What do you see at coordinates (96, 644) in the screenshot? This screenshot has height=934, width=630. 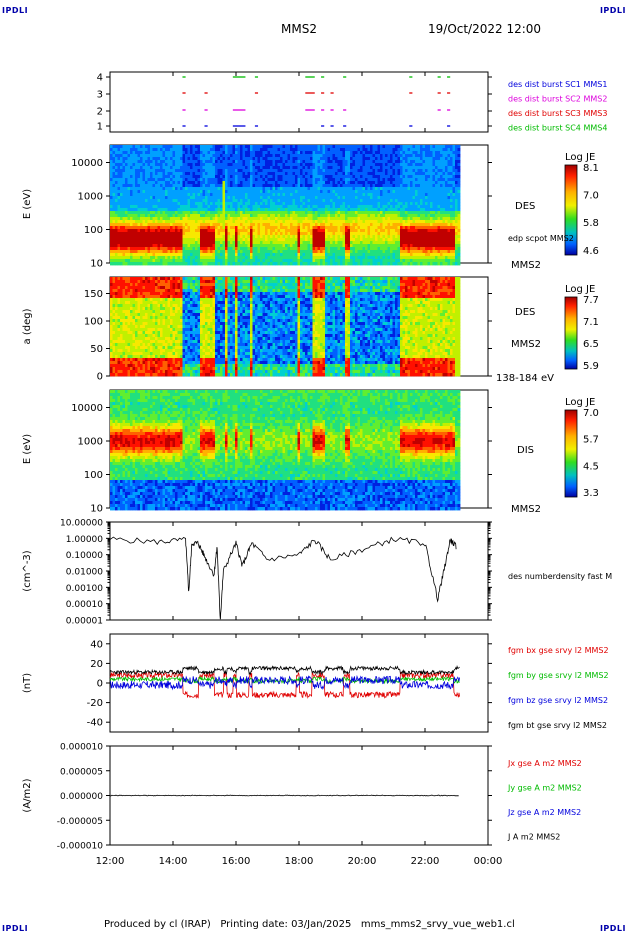 I see `y-tick-label: 40` at bounding box center [96, 644].